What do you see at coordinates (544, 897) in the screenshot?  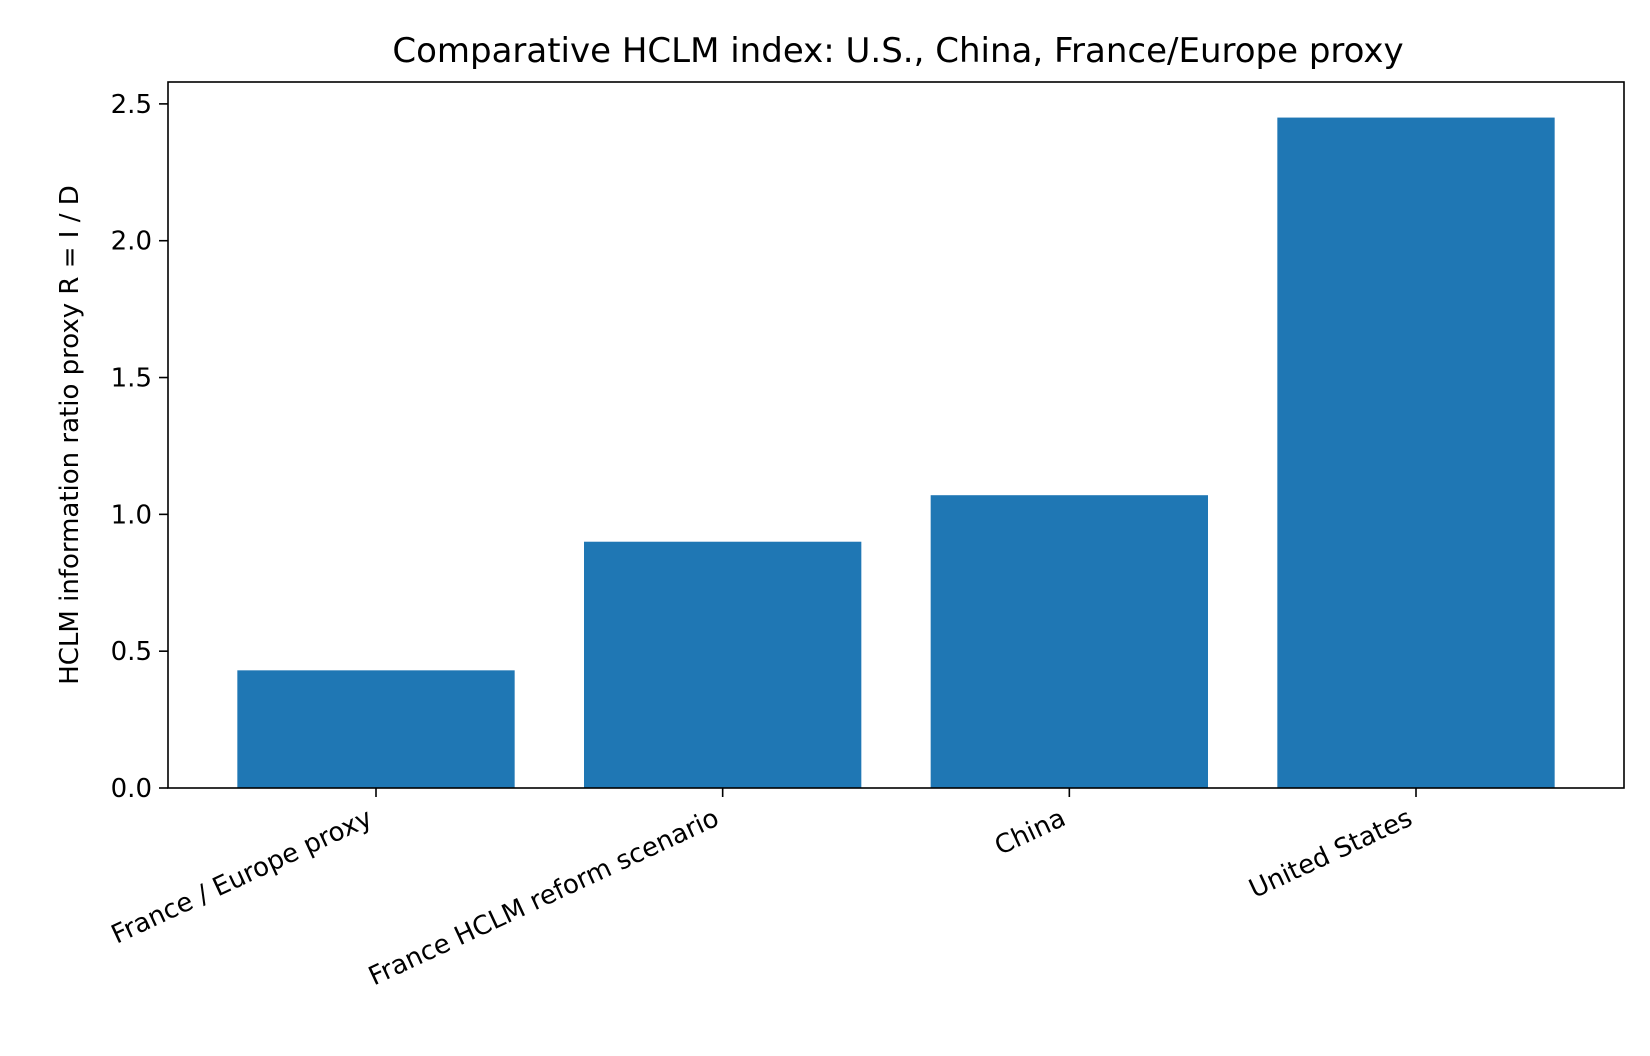 I see `x-tick-label: France HCLM reform scenario` at bounding box center [544, 897].